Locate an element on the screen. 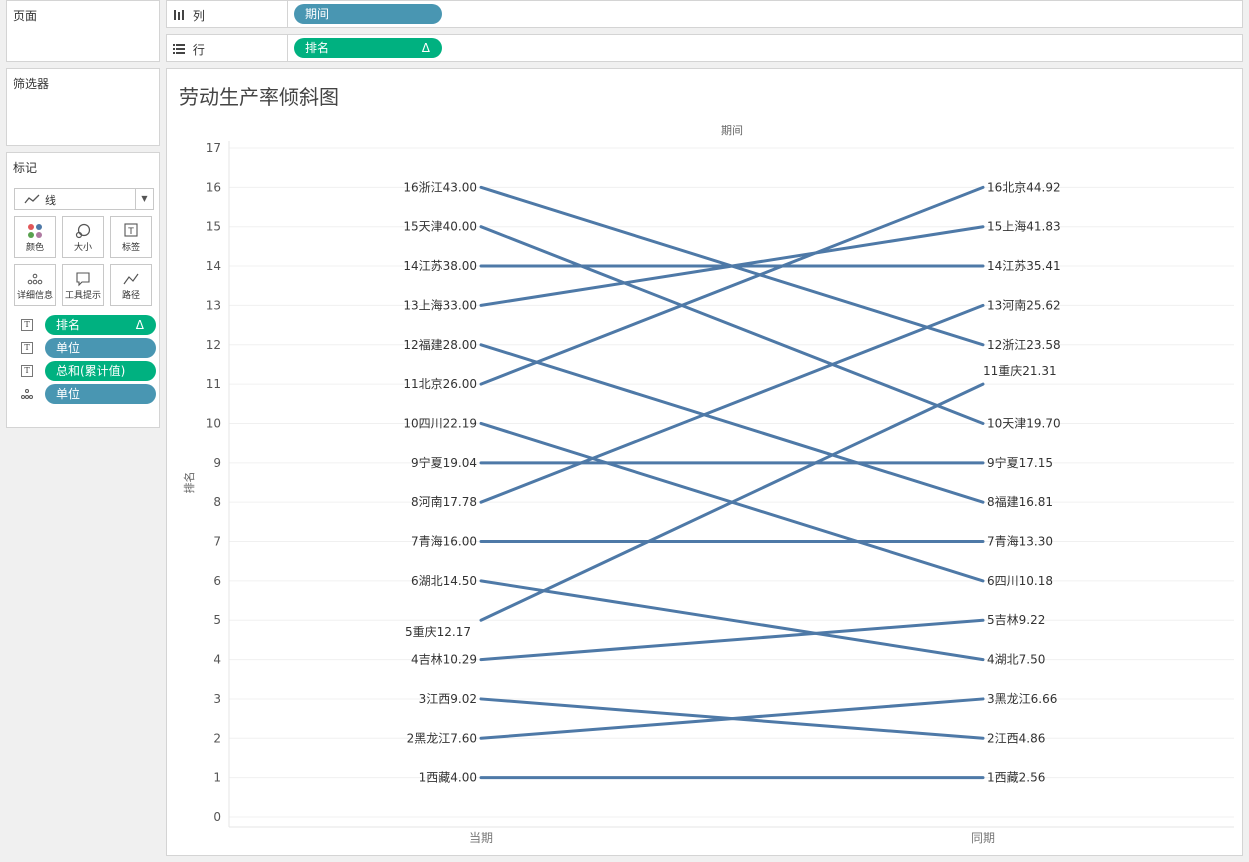 This screenshot has width=1249, height=862. period-pill: 期间 is located at coordinates (368, 14).